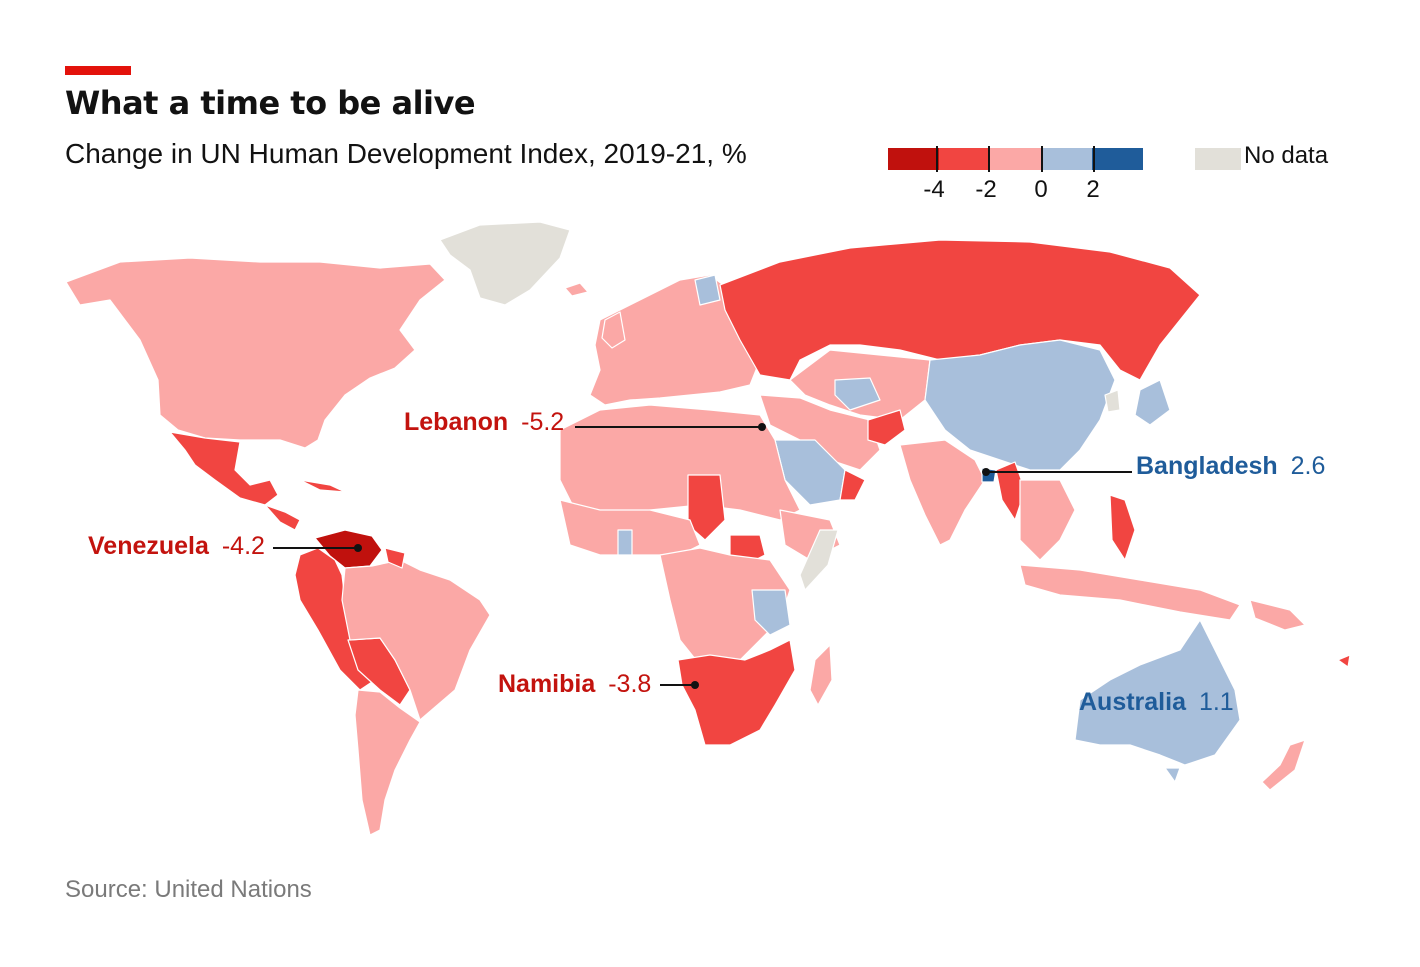 Image resolution: width=1420 pixels, height=967 pixels. Describe the element at coordinates (675, 340) in the screenshot. I see `europe-landmass` at that location.